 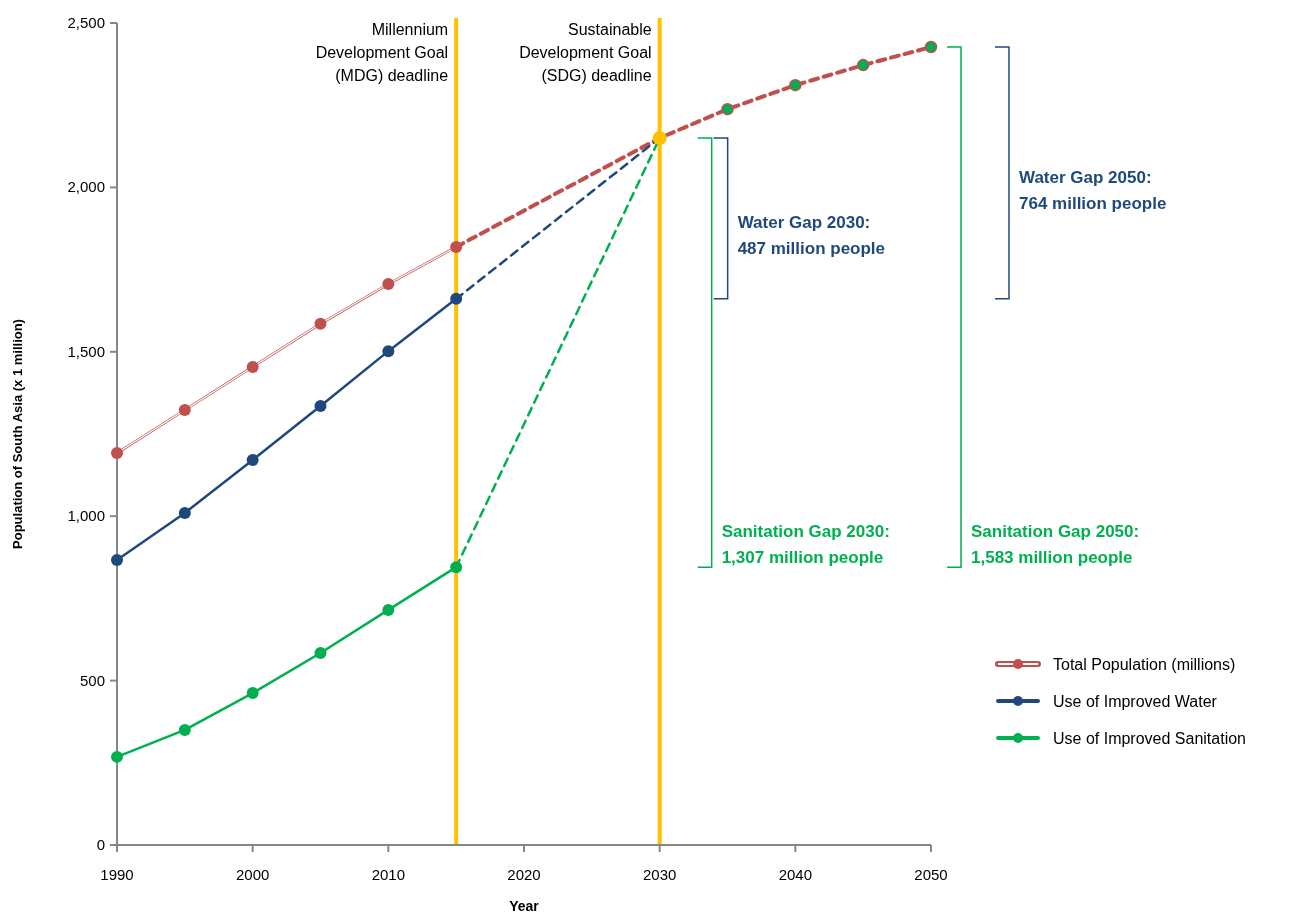 I want to click on ref-line-label: Millennium Development Goal (MDG) deadline, so click(x=382, y=52).